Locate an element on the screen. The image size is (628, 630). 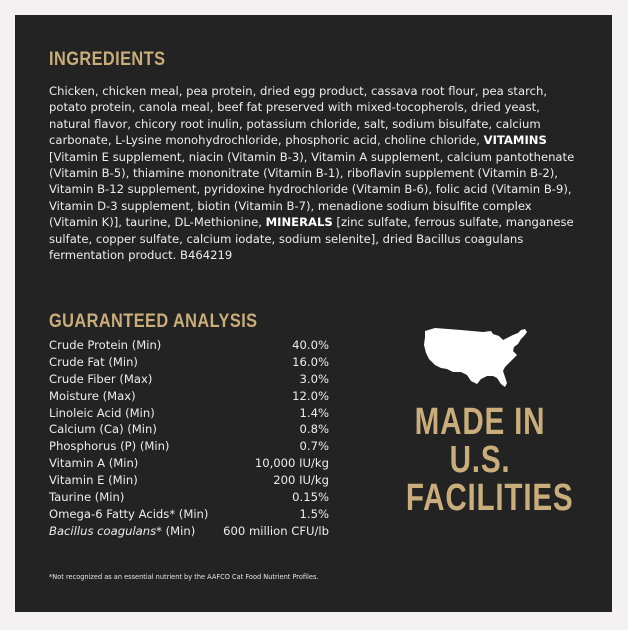
analysis-label: Calcium (Ca) (Min) is located at coordinates (103, 429).